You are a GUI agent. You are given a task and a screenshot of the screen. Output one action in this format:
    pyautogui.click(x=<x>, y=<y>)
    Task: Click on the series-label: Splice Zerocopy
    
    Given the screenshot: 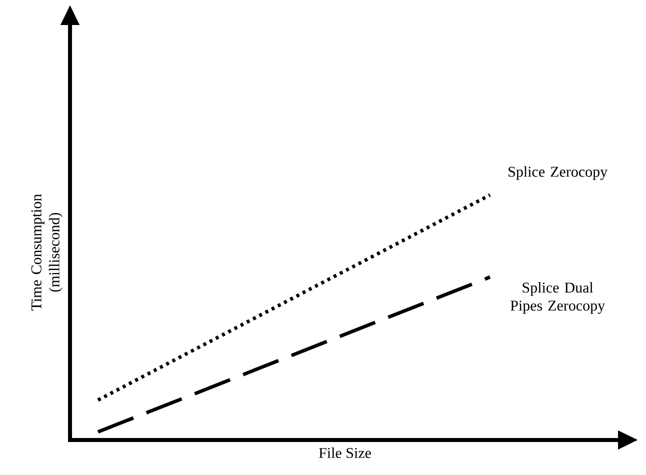 What is the action you would take?
    pyautogui.click(x=558, y=173)
    